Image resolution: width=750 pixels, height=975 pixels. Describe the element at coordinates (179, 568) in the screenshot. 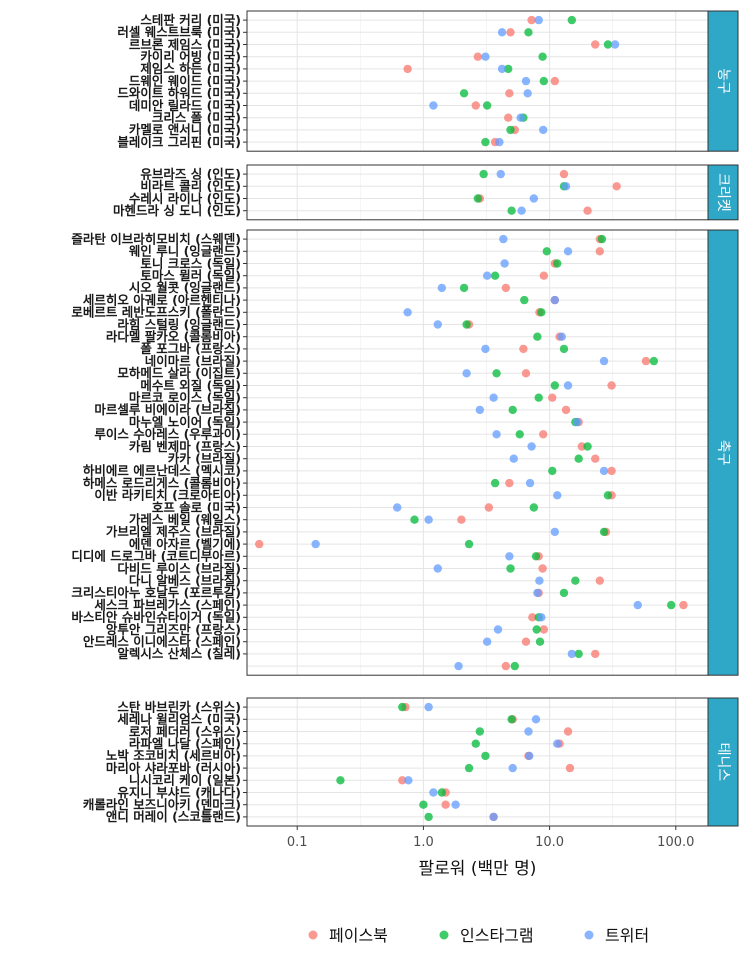

I see `row-label: 다비드 루이스 (브라질)` at that location.